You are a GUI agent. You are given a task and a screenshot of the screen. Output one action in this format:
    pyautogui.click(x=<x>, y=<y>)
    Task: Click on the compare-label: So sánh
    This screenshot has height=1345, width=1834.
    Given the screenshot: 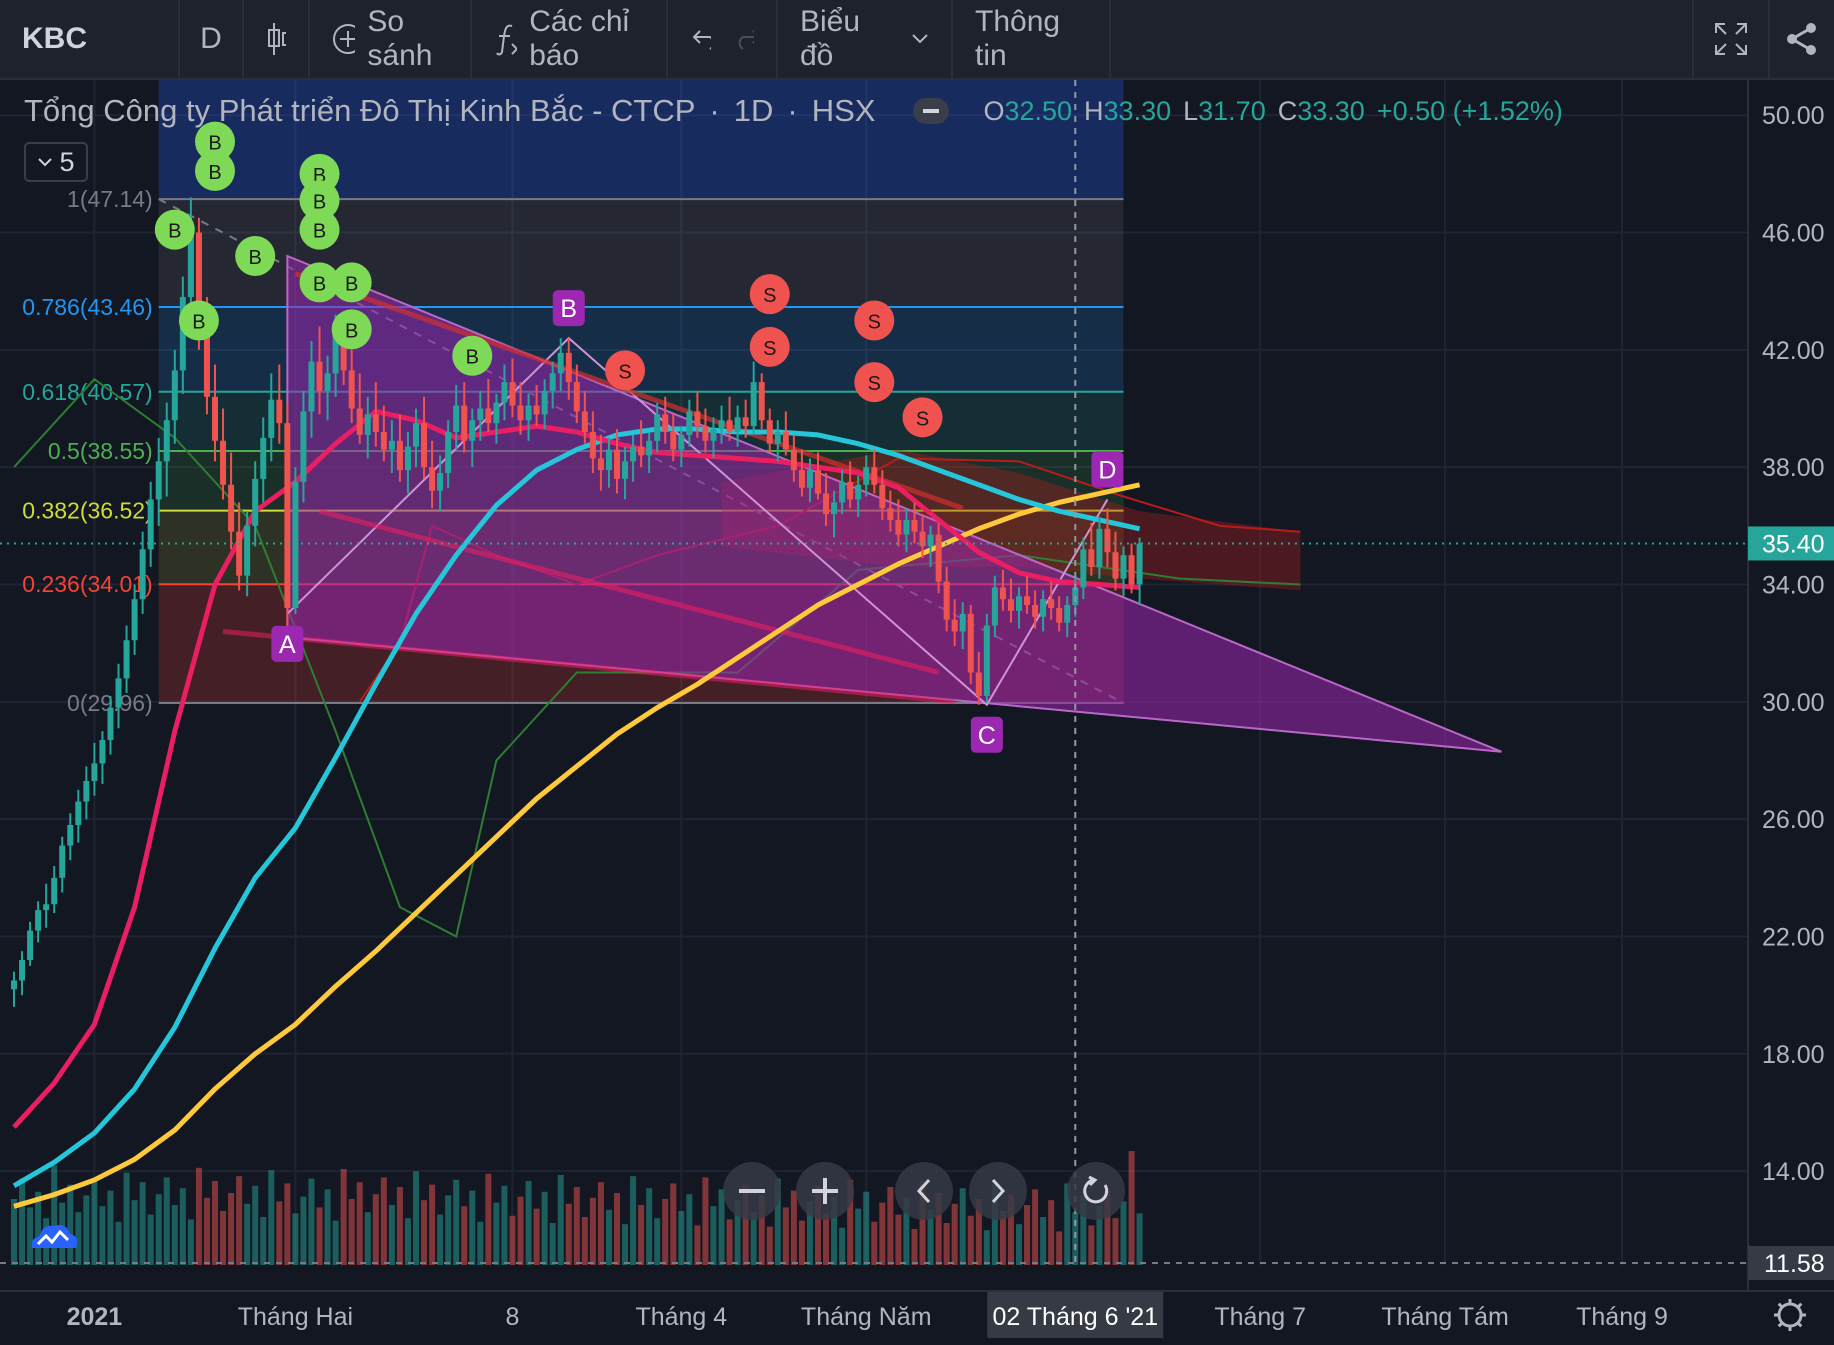 What is the action you would take?
    pyautogui.click(x=400, y=38)
    